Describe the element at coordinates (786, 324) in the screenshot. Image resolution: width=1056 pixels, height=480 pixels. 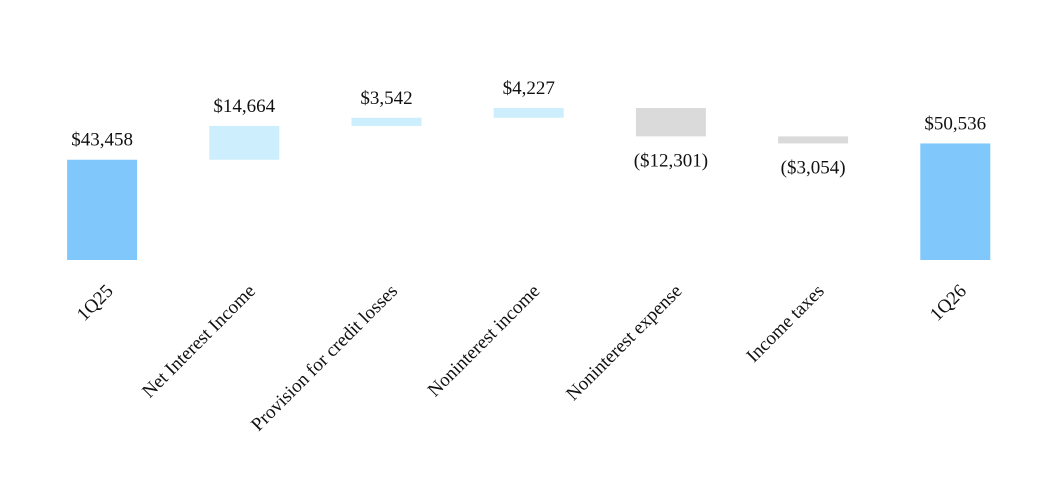
I see `x-tick-label: Income taxes` at that location.